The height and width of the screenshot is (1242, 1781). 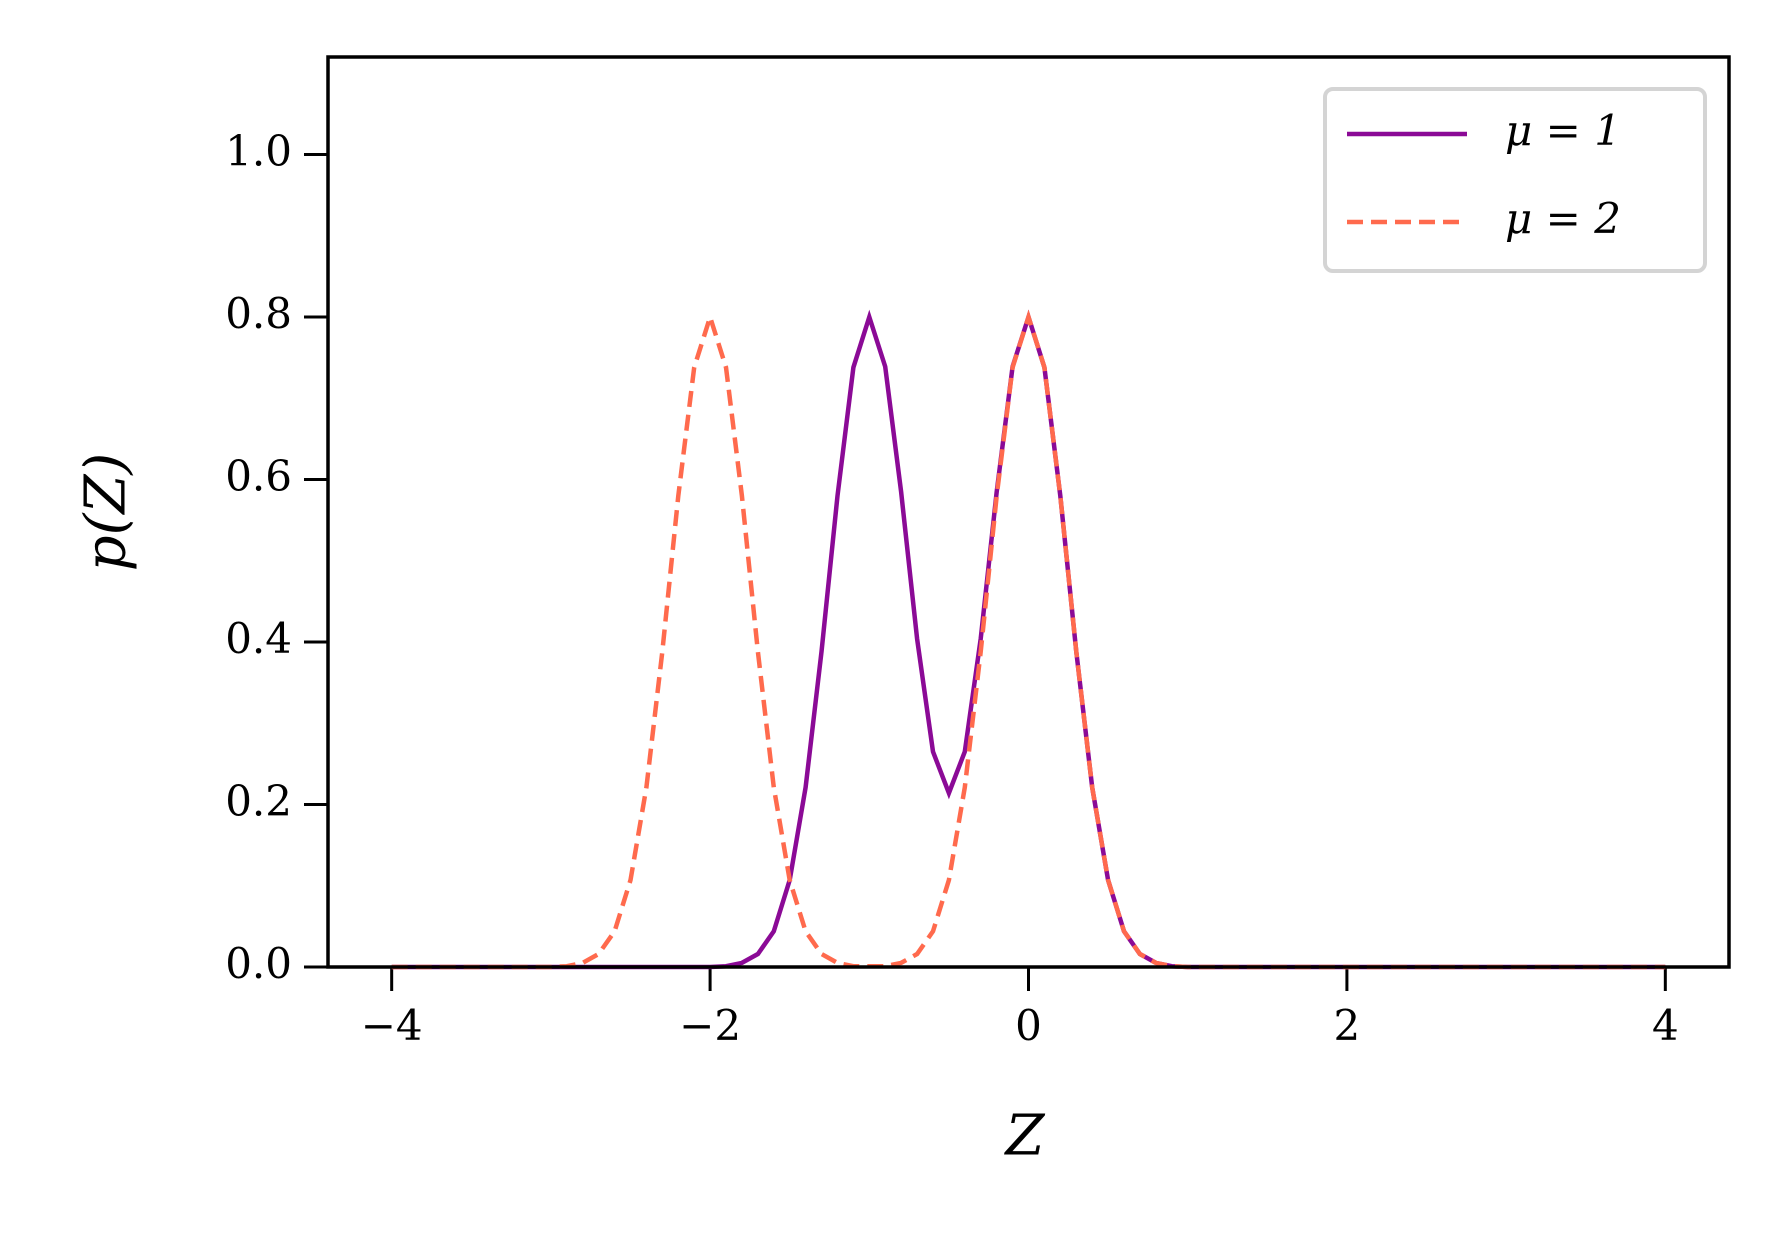 I want to click on y-tick-label: 0.2, so click(x=258, y=801).